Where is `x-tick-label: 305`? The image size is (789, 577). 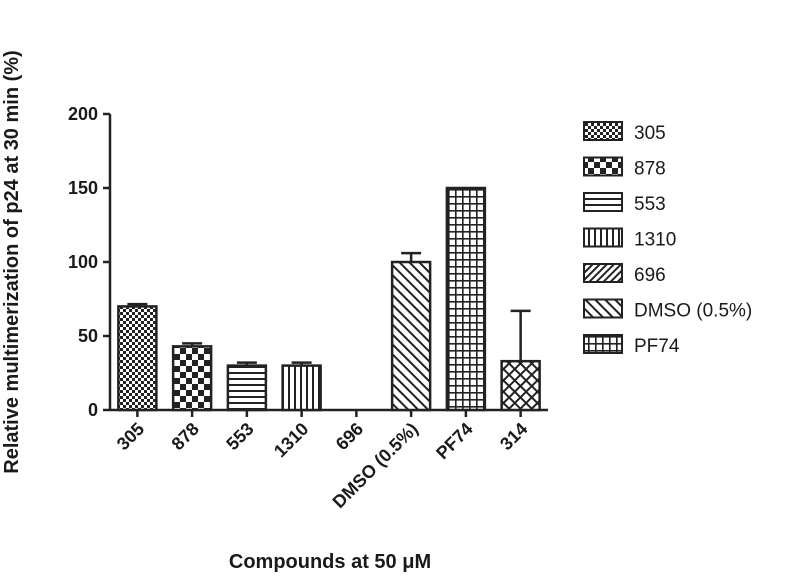
x-tick-label: 305 is located at coordinates (130, 436).